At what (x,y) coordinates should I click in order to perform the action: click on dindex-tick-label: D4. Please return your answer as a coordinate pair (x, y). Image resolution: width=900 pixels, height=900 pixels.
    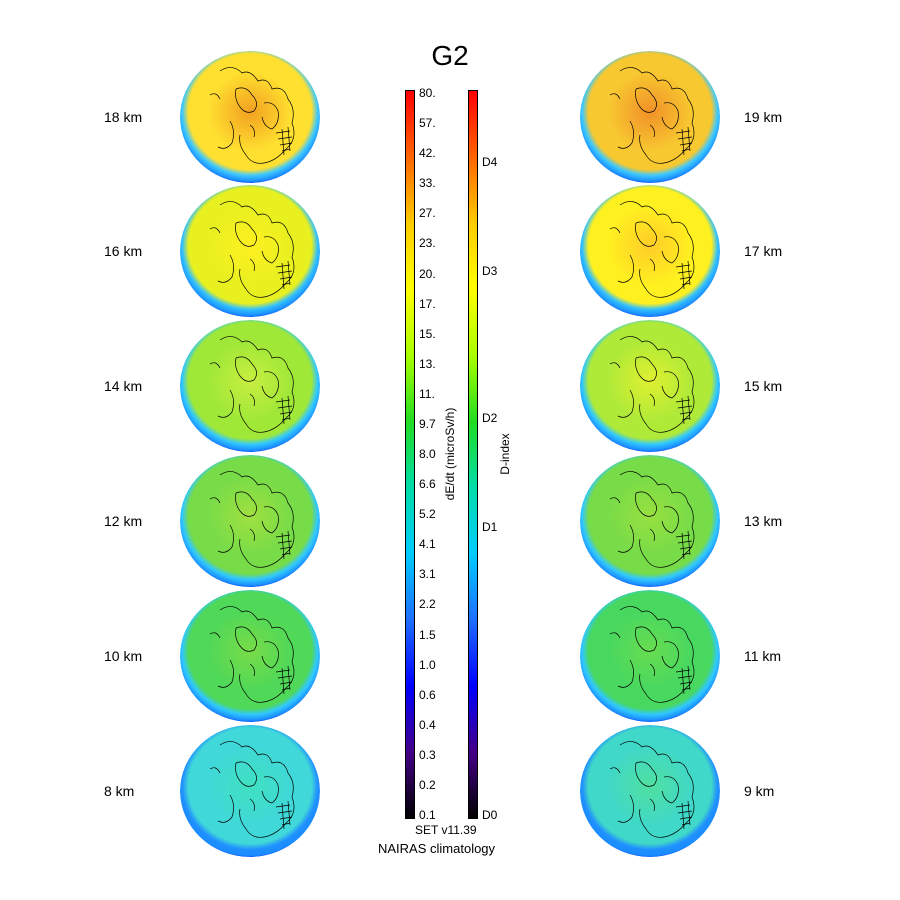
    Looking at the image, I should click on (490, 162).